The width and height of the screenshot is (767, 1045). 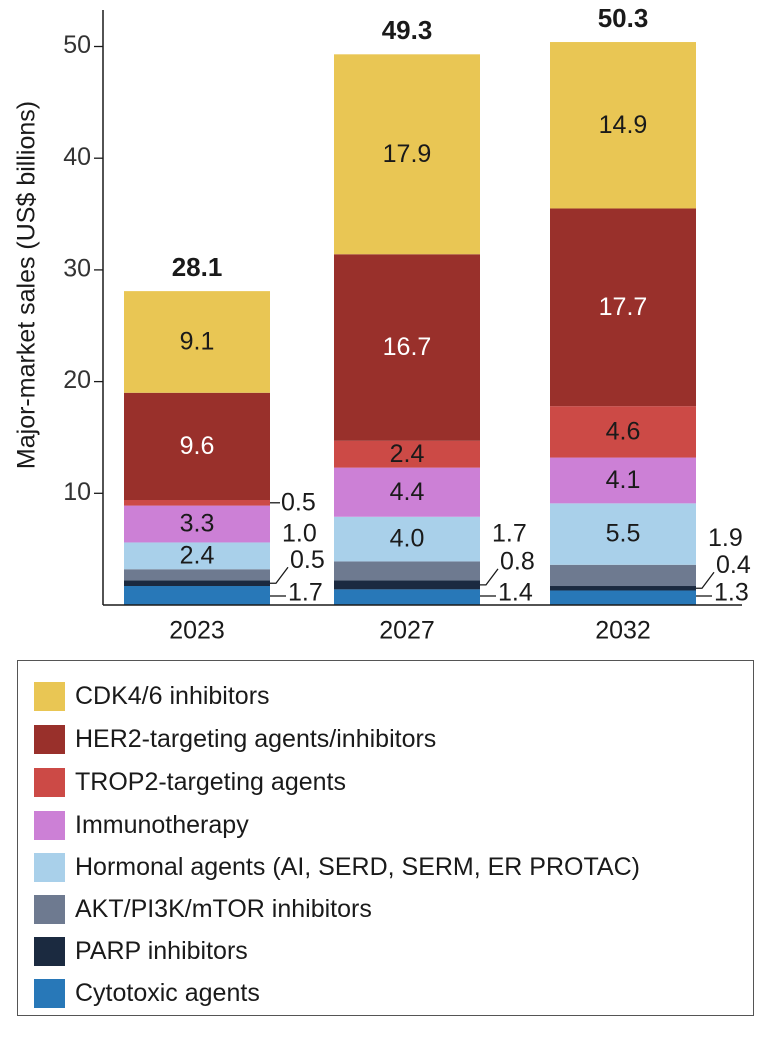 I want to click on legend-item: TROP2-targeting agents, so click(x=190, y=782).